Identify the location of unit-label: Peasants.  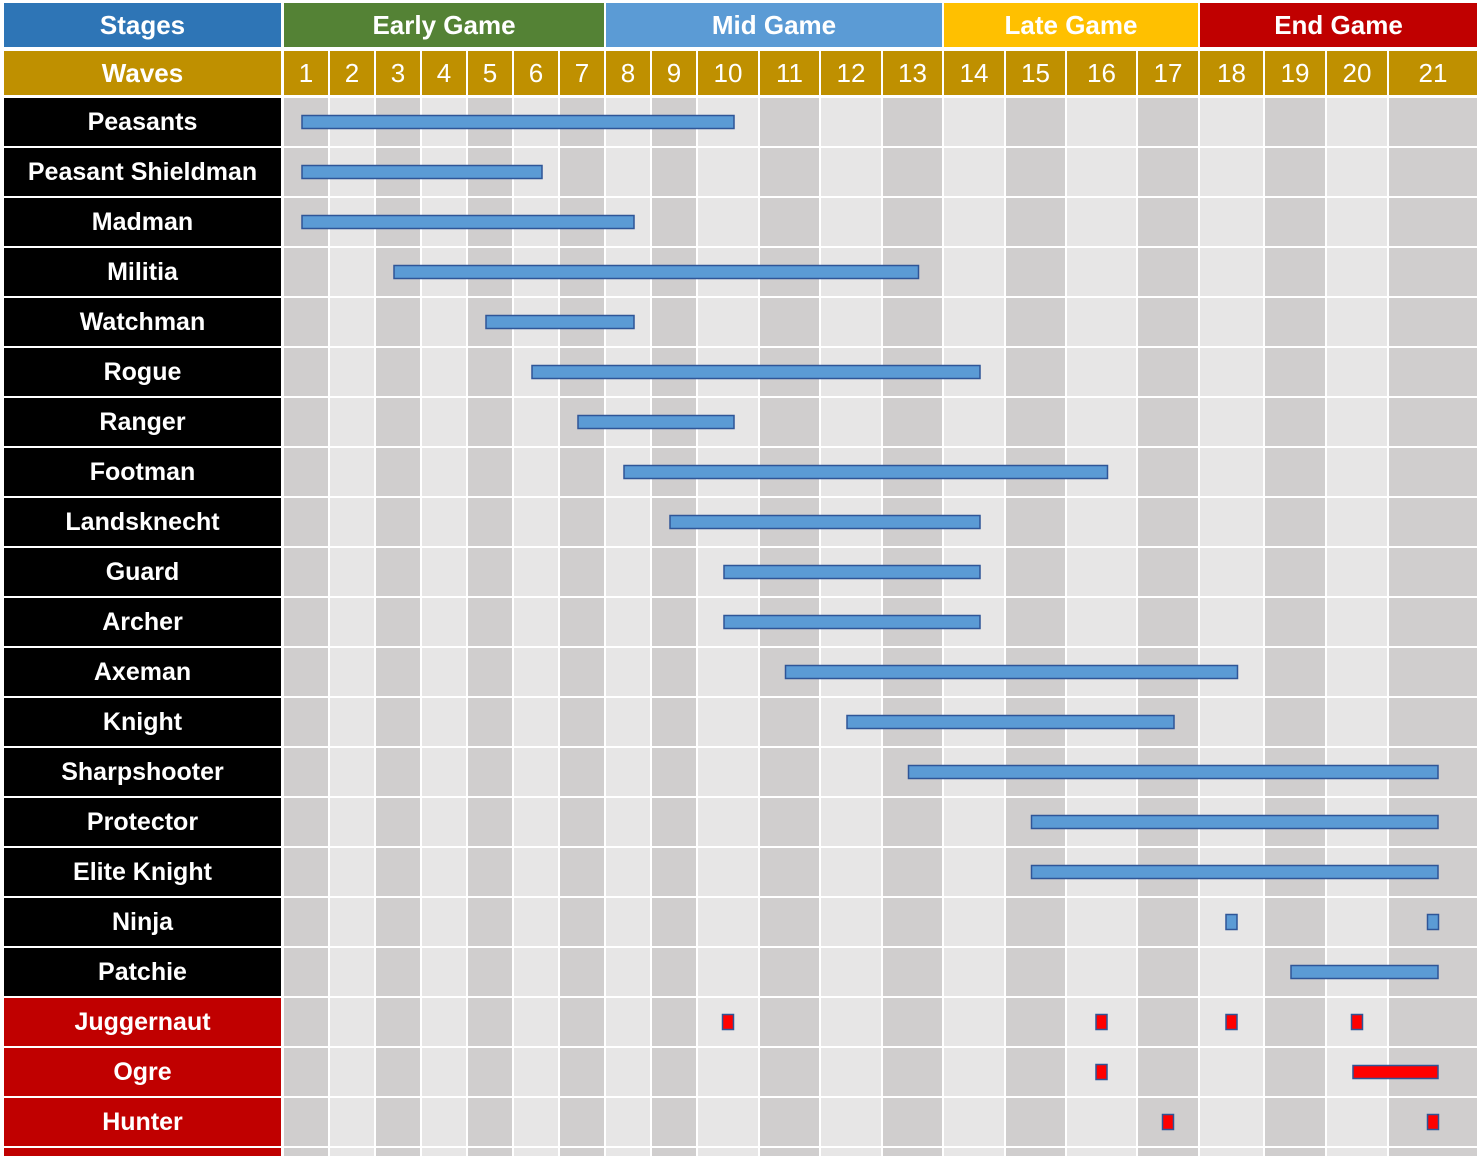
(143, 122).